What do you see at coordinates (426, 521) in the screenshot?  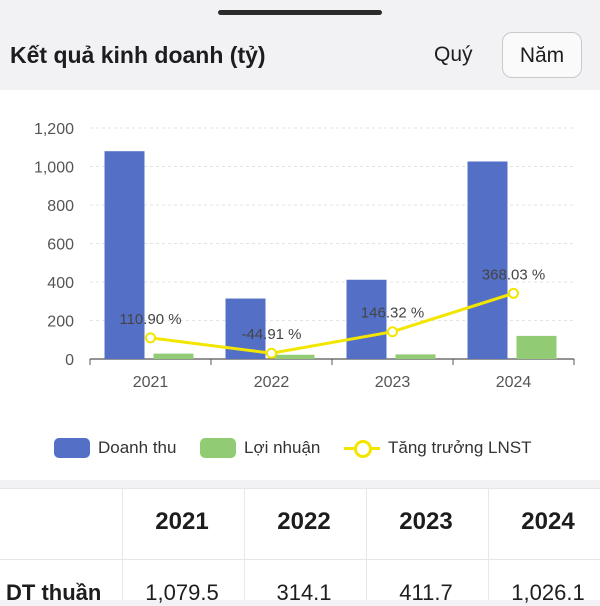 I see `table-year-header: 2023` at bounding box center [426, 521].